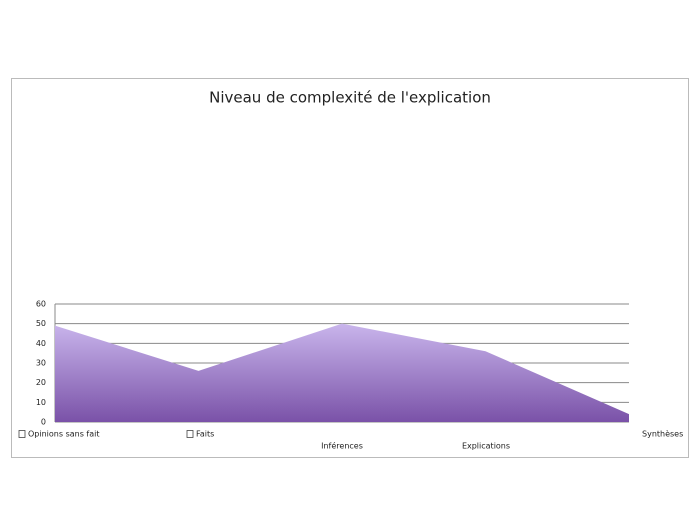  Describe the element at coordinates (350, 98) in the screenshot. I see `chart-title: Niveau de complexité de l'explication` at that location.